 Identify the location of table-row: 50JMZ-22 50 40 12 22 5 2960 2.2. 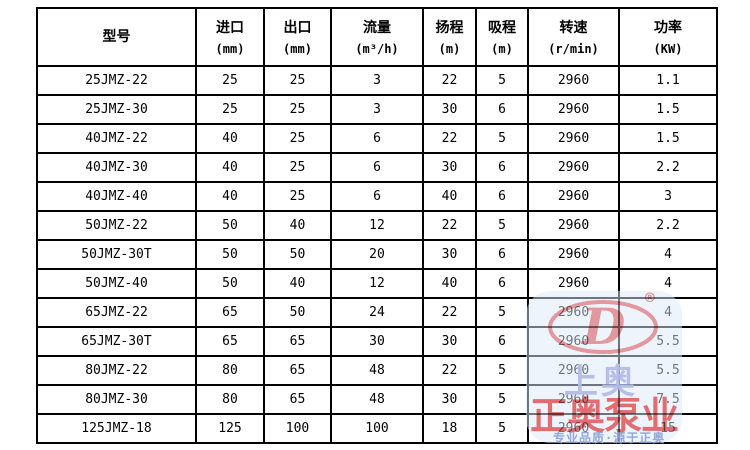
(377, 225).